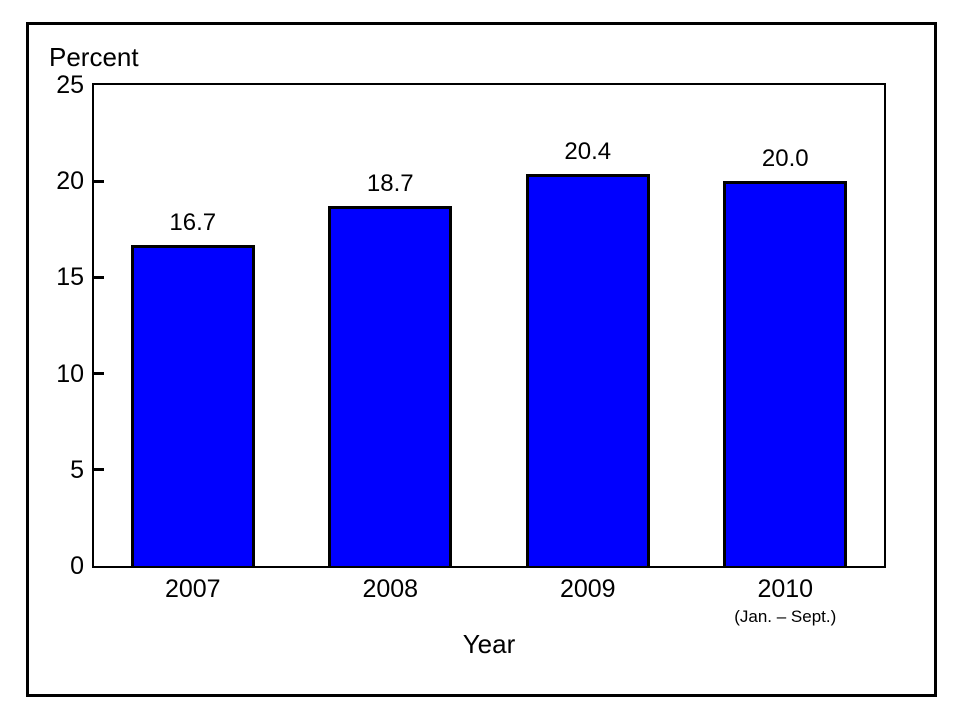  Describe the element at coordinates (94, 57) in the screenshot. I see `y-axis-title: Percent` at that location.